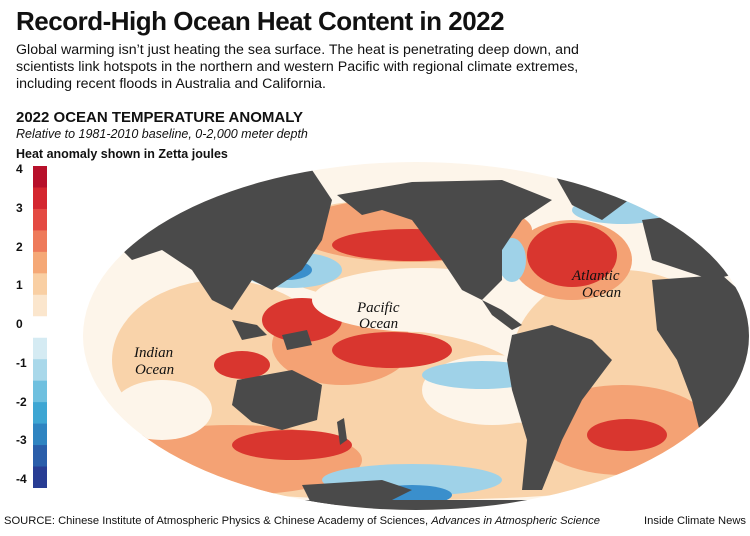 This screenshot has height=536, width=750. Describe the element at coordinates (19, 207) in the screenshot. I see `color-scale-tick-label: 3` at that location.